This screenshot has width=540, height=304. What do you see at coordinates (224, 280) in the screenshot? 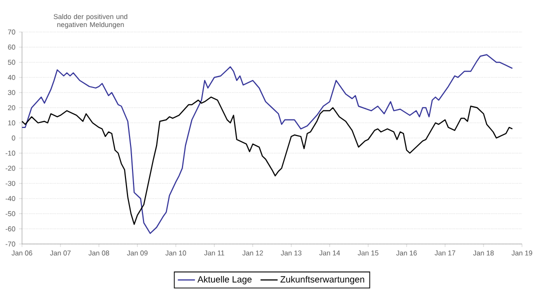
I see `legend-label: Aktuelle Lage` at bounding box center [224, 280].